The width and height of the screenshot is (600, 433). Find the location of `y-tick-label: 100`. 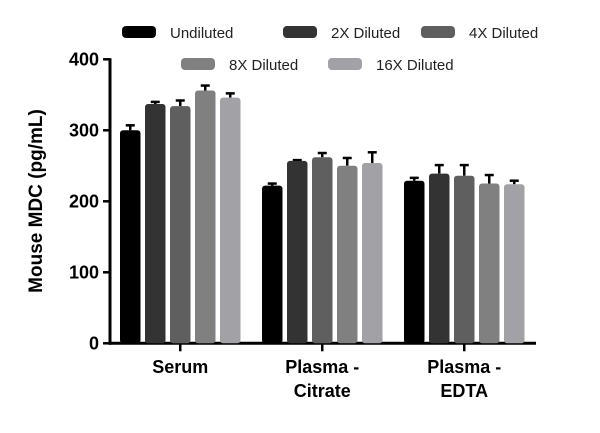

y-tick-label: 100 is located at coordinates (84, 272).